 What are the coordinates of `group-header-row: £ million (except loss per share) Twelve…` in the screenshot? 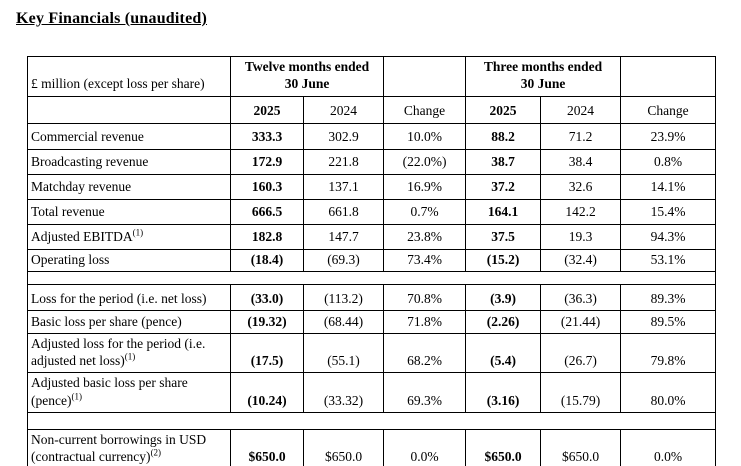 It's located at (372, 76).